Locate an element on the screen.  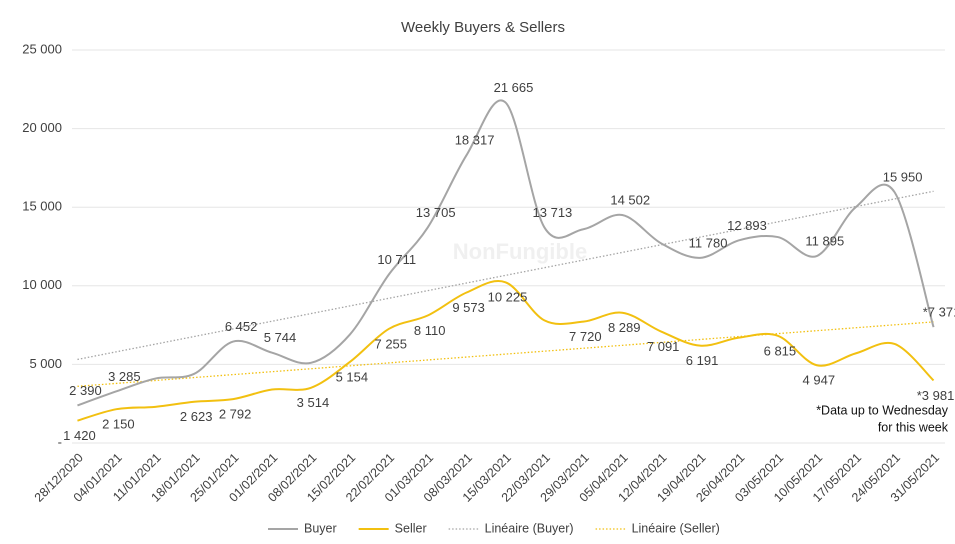
annotation: for this week is located at coordinates (913, 427).